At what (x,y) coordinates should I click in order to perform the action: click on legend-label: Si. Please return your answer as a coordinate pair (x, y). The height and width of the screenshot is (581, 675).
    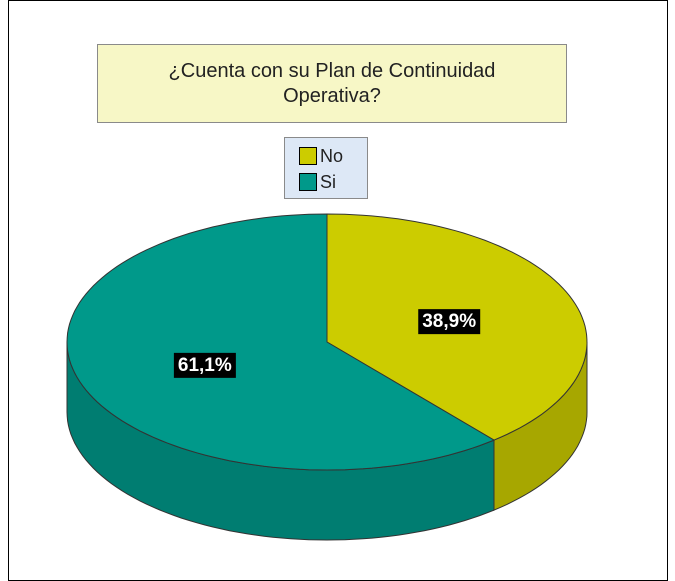
    Looking at the image, I should click on (328, 181).